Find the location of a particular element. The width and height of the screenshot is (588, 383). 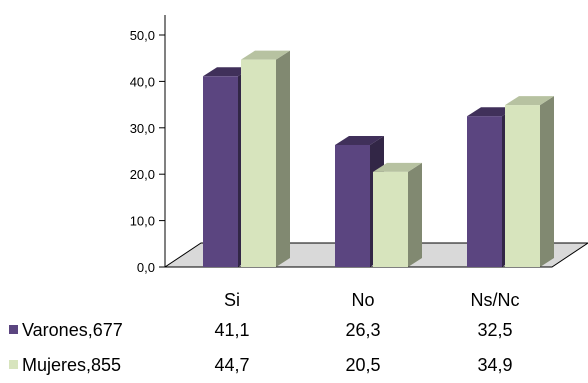

data-table-value: 41,1 is located at coordinates (231, 330).